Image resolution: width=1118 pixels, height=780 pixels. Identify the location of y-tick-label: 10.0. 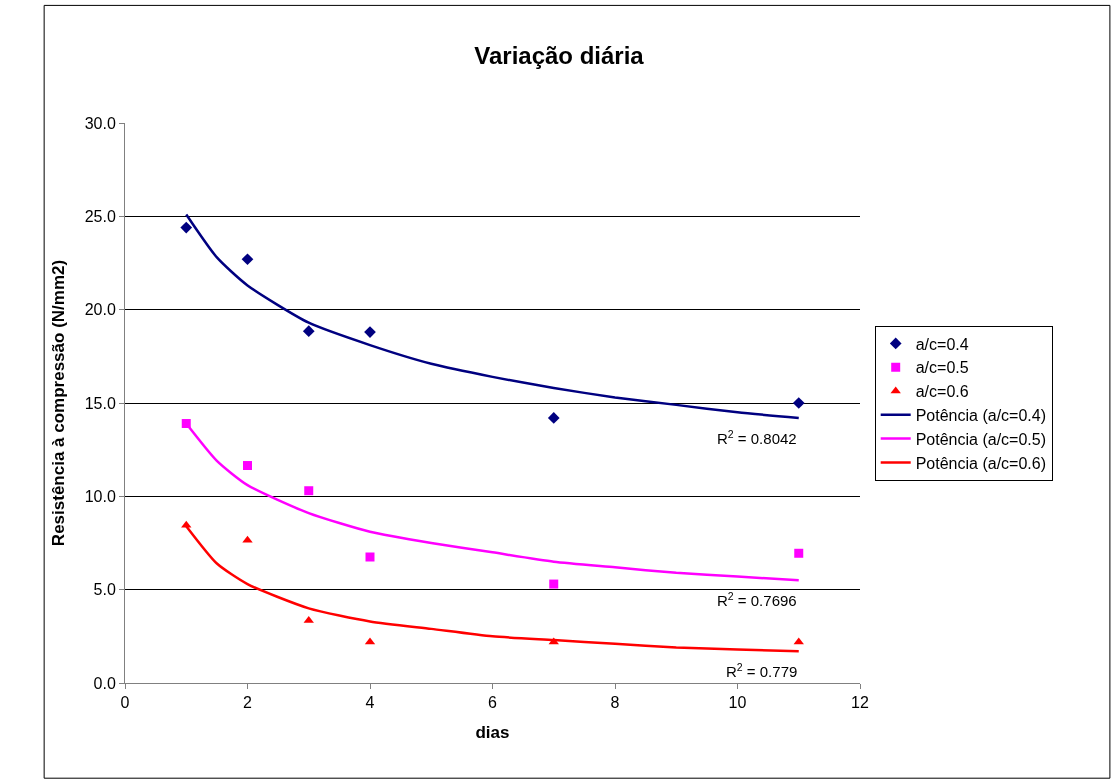
(100, 496).